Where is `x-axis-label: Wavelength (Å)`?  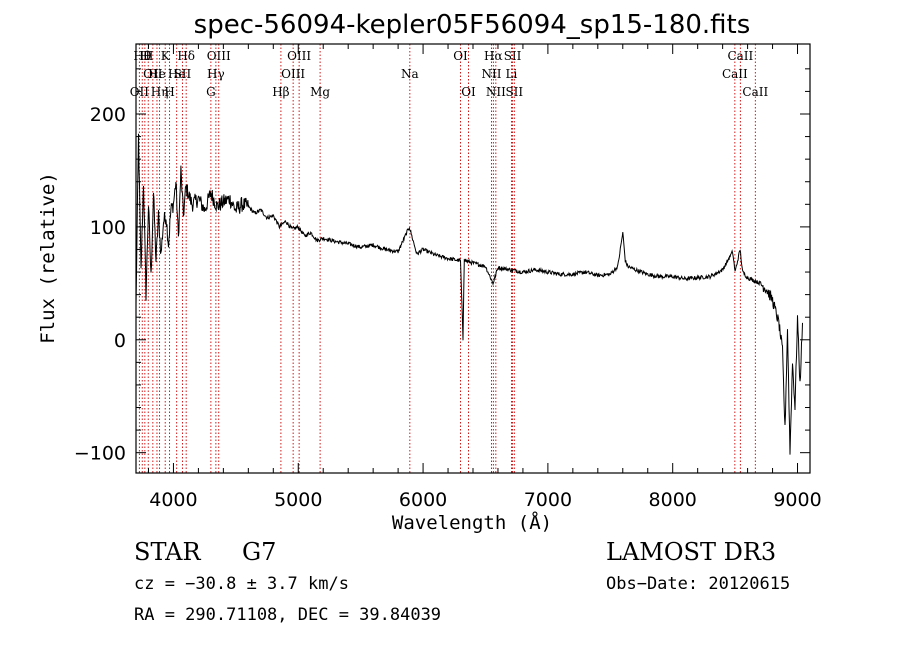
x-axis-label: Wavelength (Å) is located at coordinates (472, 522).